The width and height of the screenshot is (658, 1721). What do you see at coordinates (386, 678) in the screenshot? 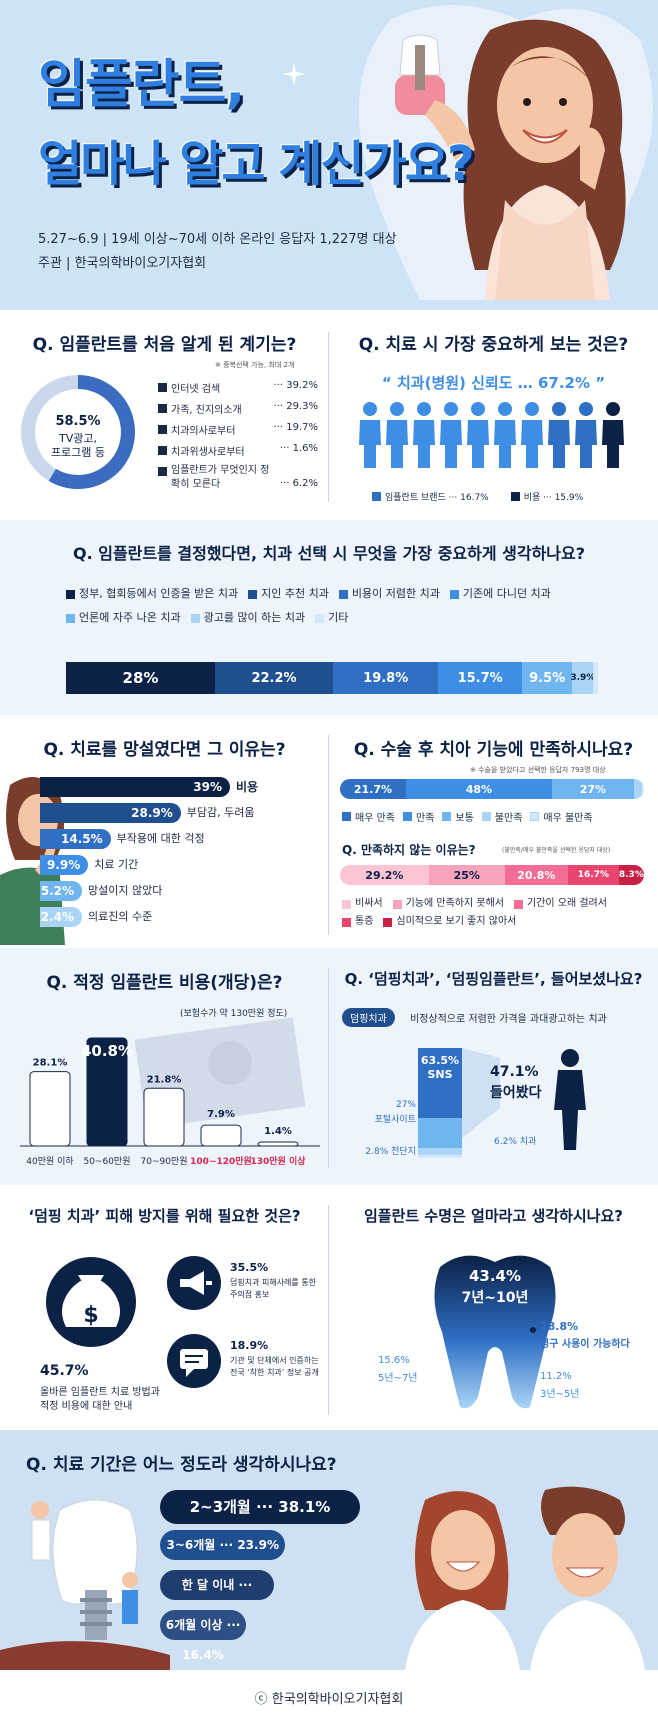
I see `bar-segment: 19.8%` at bounding box center [386, 678].